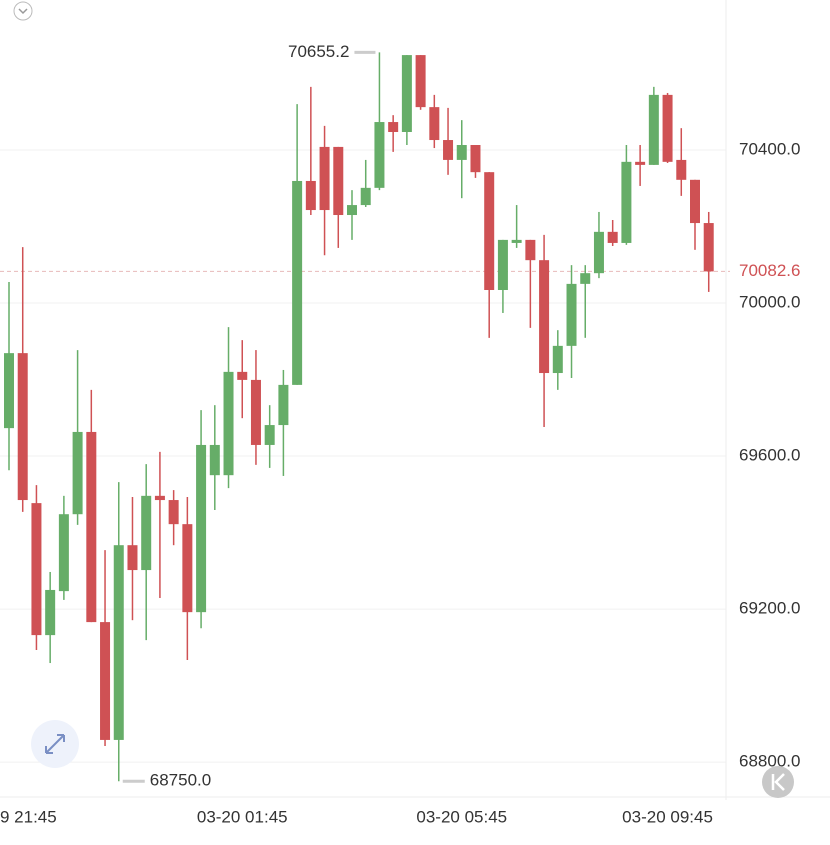 The height and width of the screenshot is (845, 830). What do you see at coordinates (242, 816) in the screenshot?
I see `x-tick-label: 03-20 01:45` at bounding box center [242, 816].